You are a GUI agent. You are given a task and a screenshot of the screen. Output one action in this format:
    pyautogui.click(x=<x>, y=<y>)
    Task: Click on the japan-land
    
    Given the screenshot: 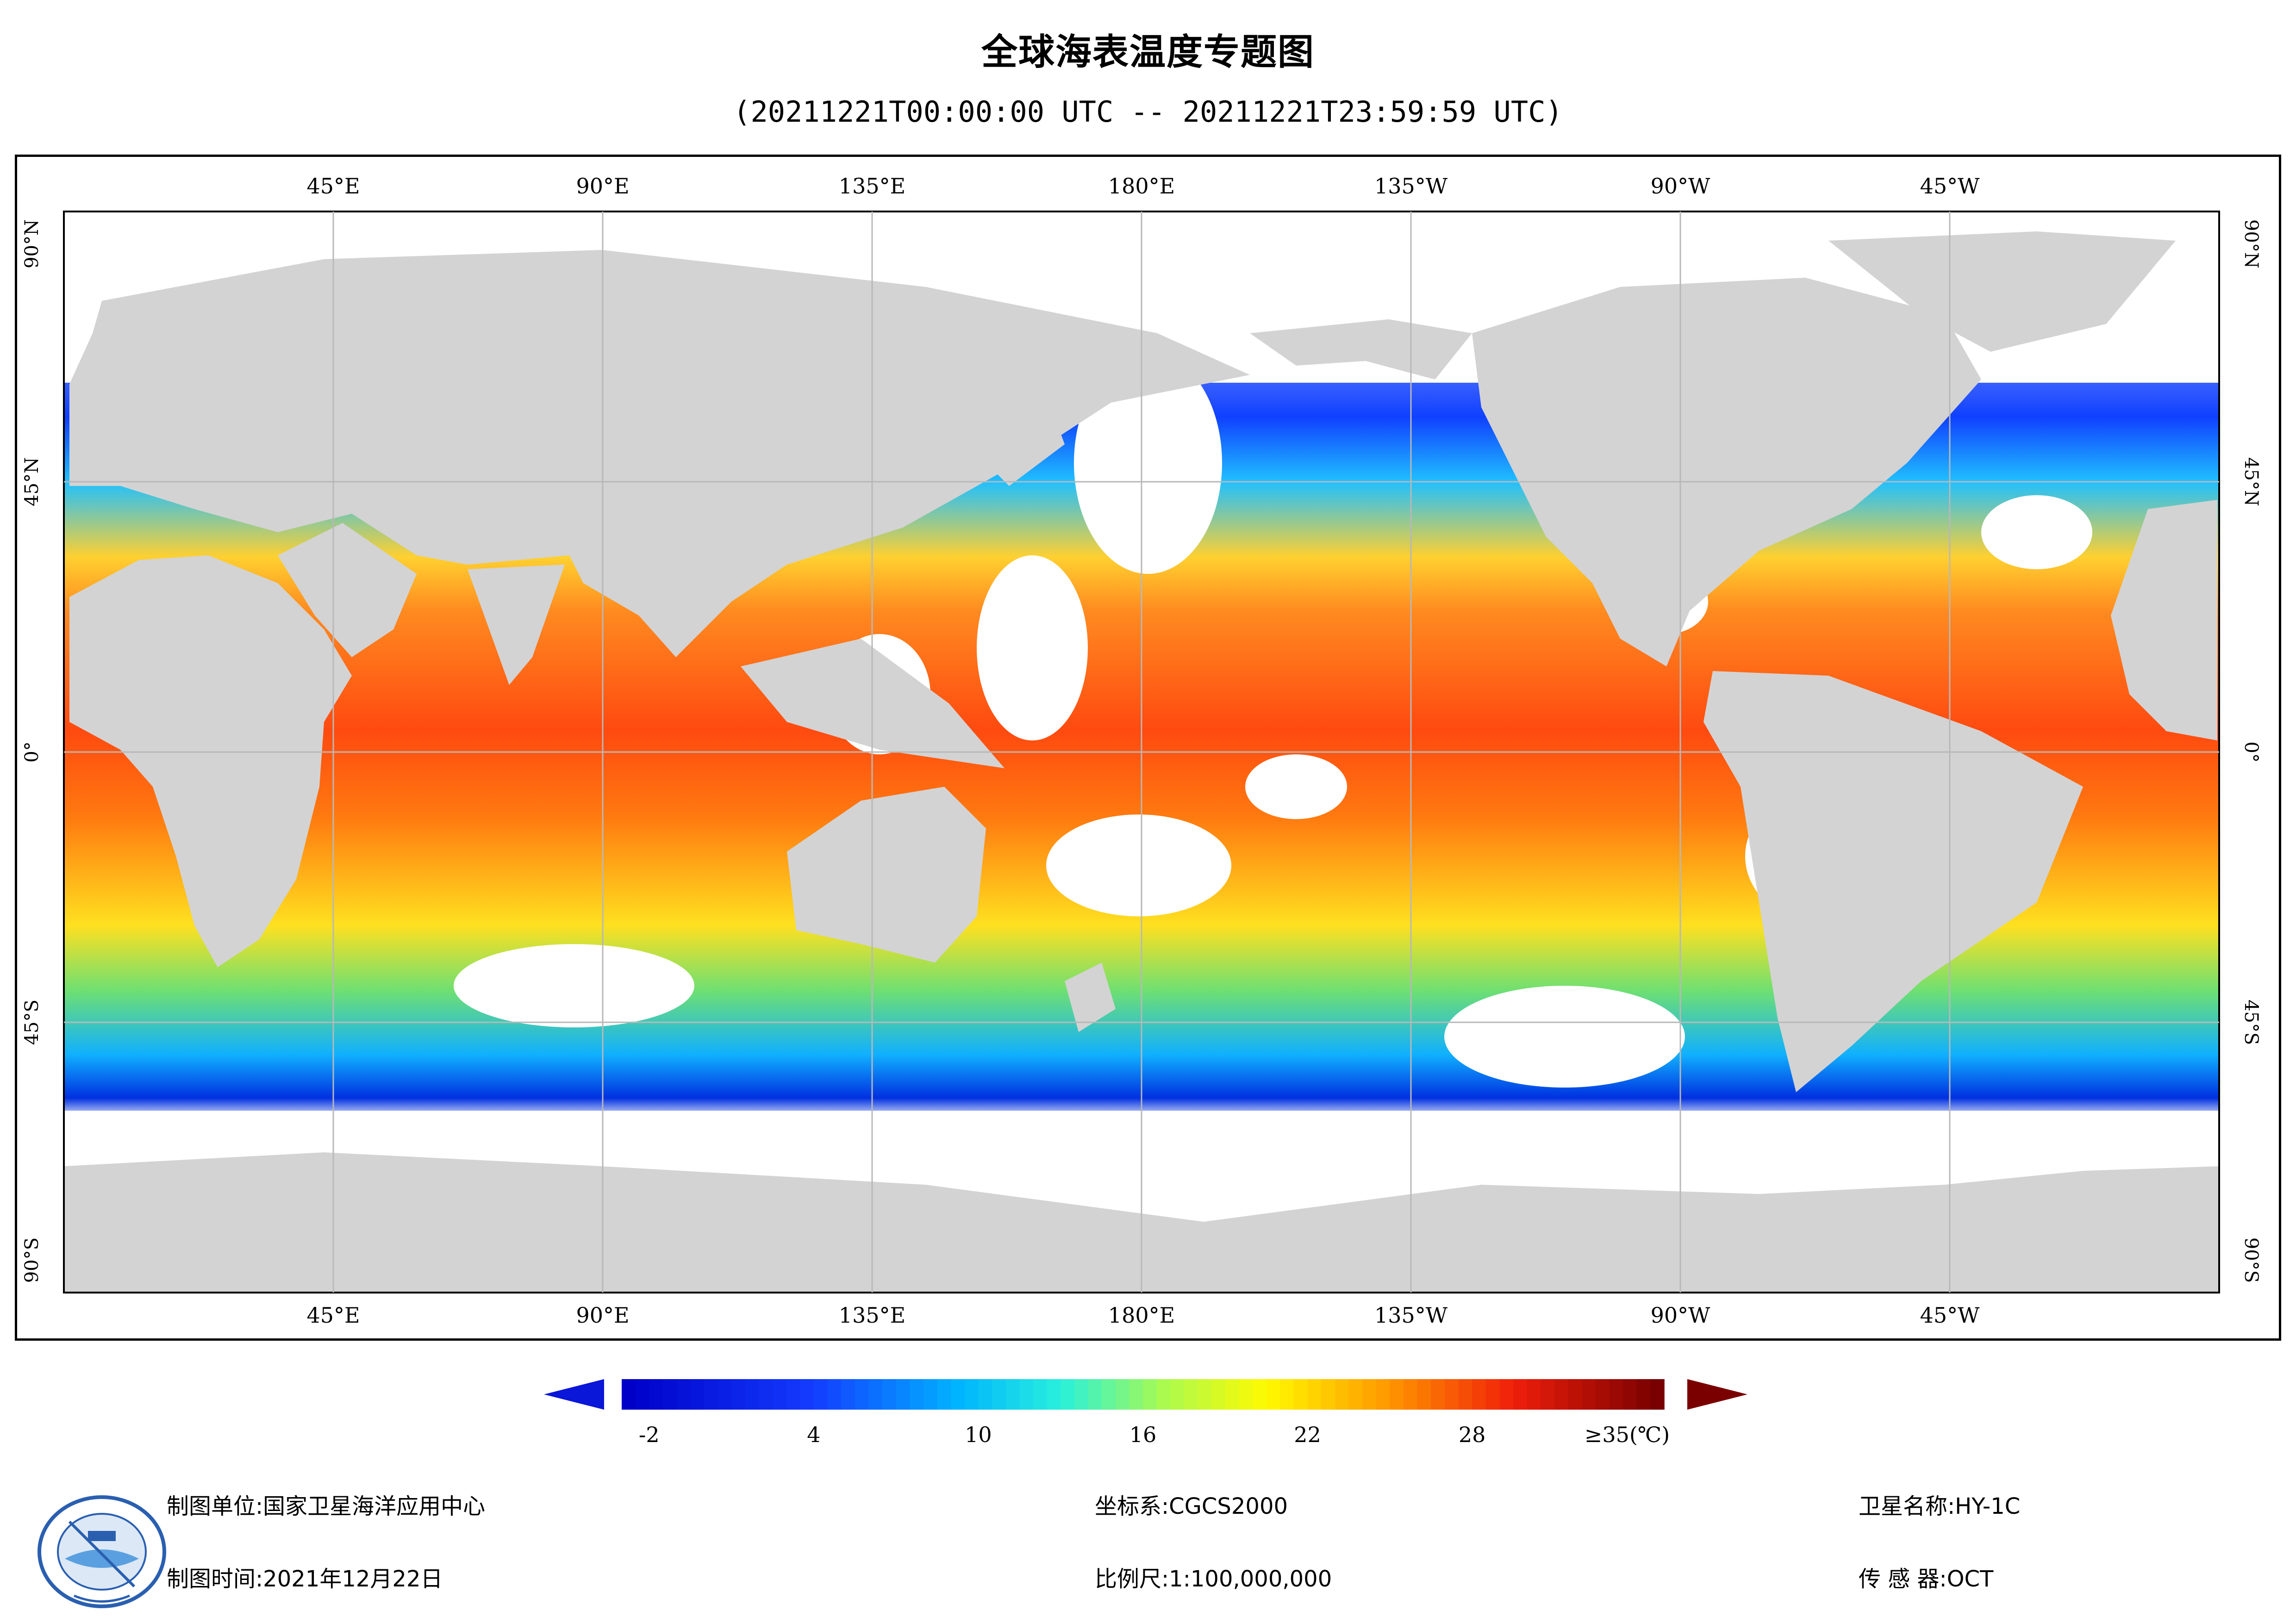 What is the action you would take?
    pyautogui.click(x=1028, y=446)
    